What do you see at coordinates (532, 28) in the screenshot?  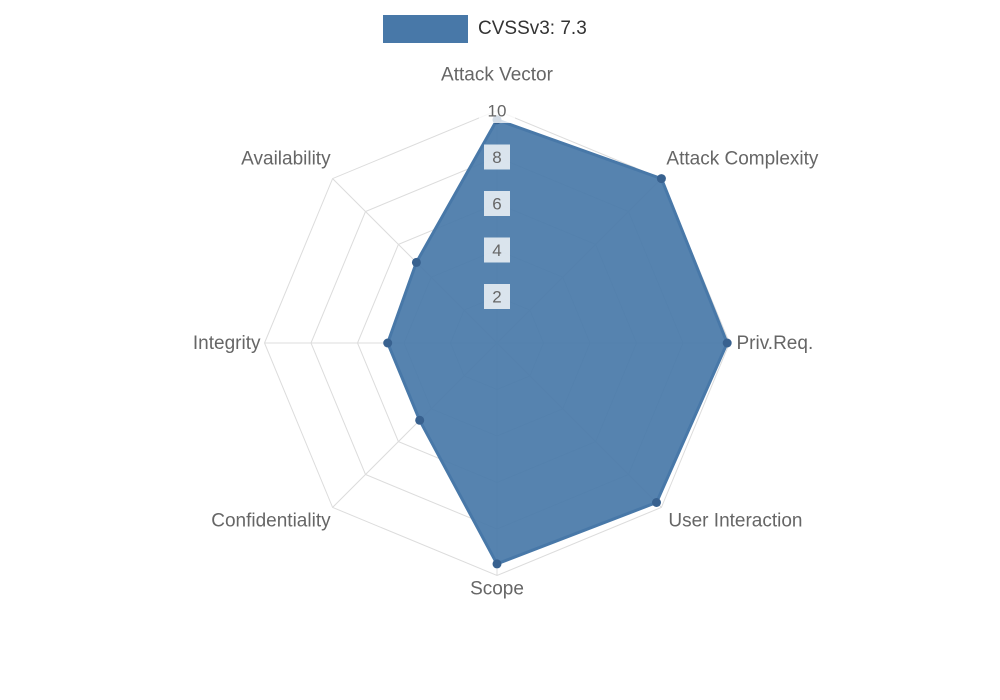 I see `legend-label: CVSSv3: 7.3` at bounding box center [532, 28].